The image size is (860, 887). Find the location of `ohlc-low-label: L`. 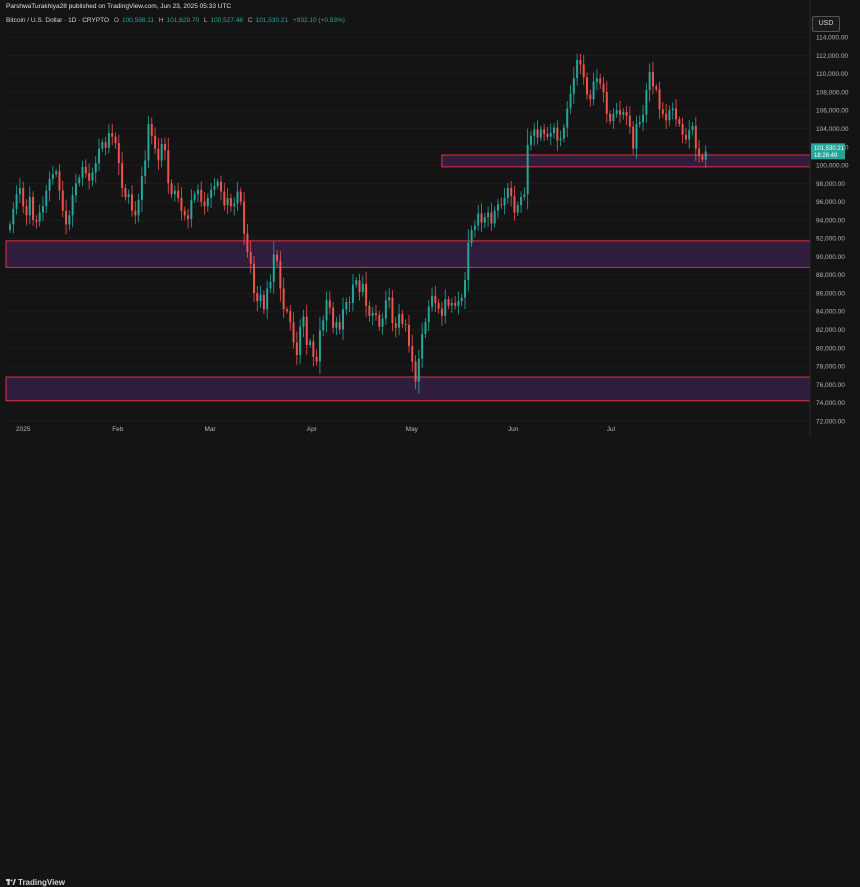

ohlc-low-label: L is located at coordinates (205, 20).